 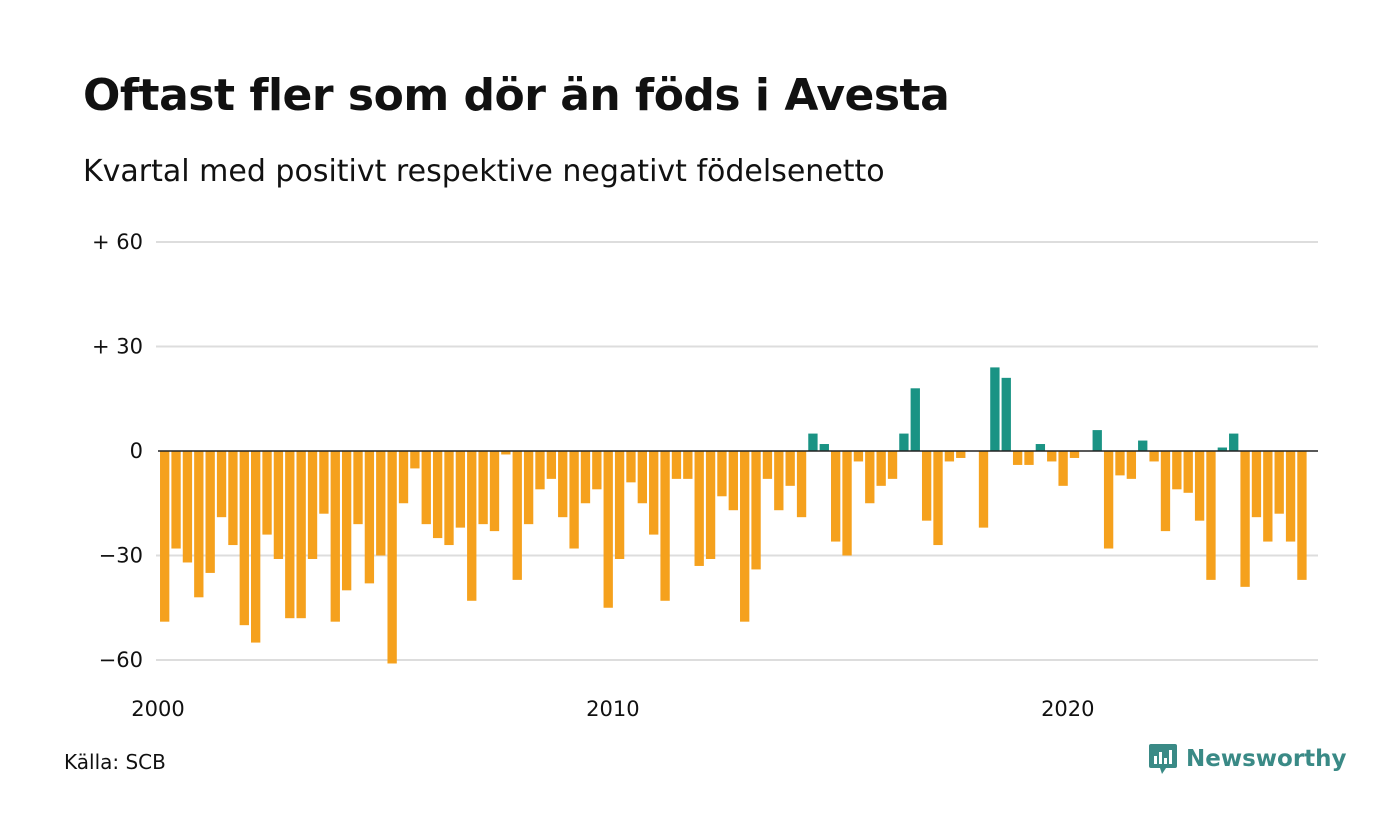 What do you see at coordinates (117, 451) in the screenshot?
I see `y-axis-ticks: + 60 + 30 0 −30 −60` at bounding box center [117, 451].